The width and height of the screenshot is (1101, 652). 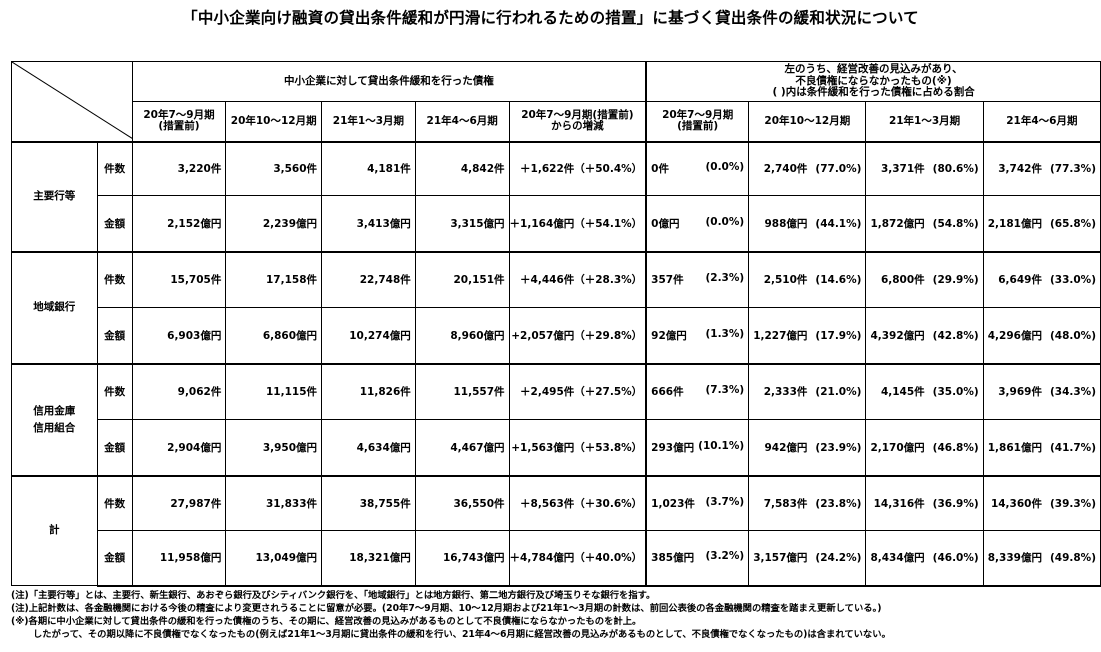 I want to click on improved-cell: 293億円 (10.1%), so click(x=697, y=447).